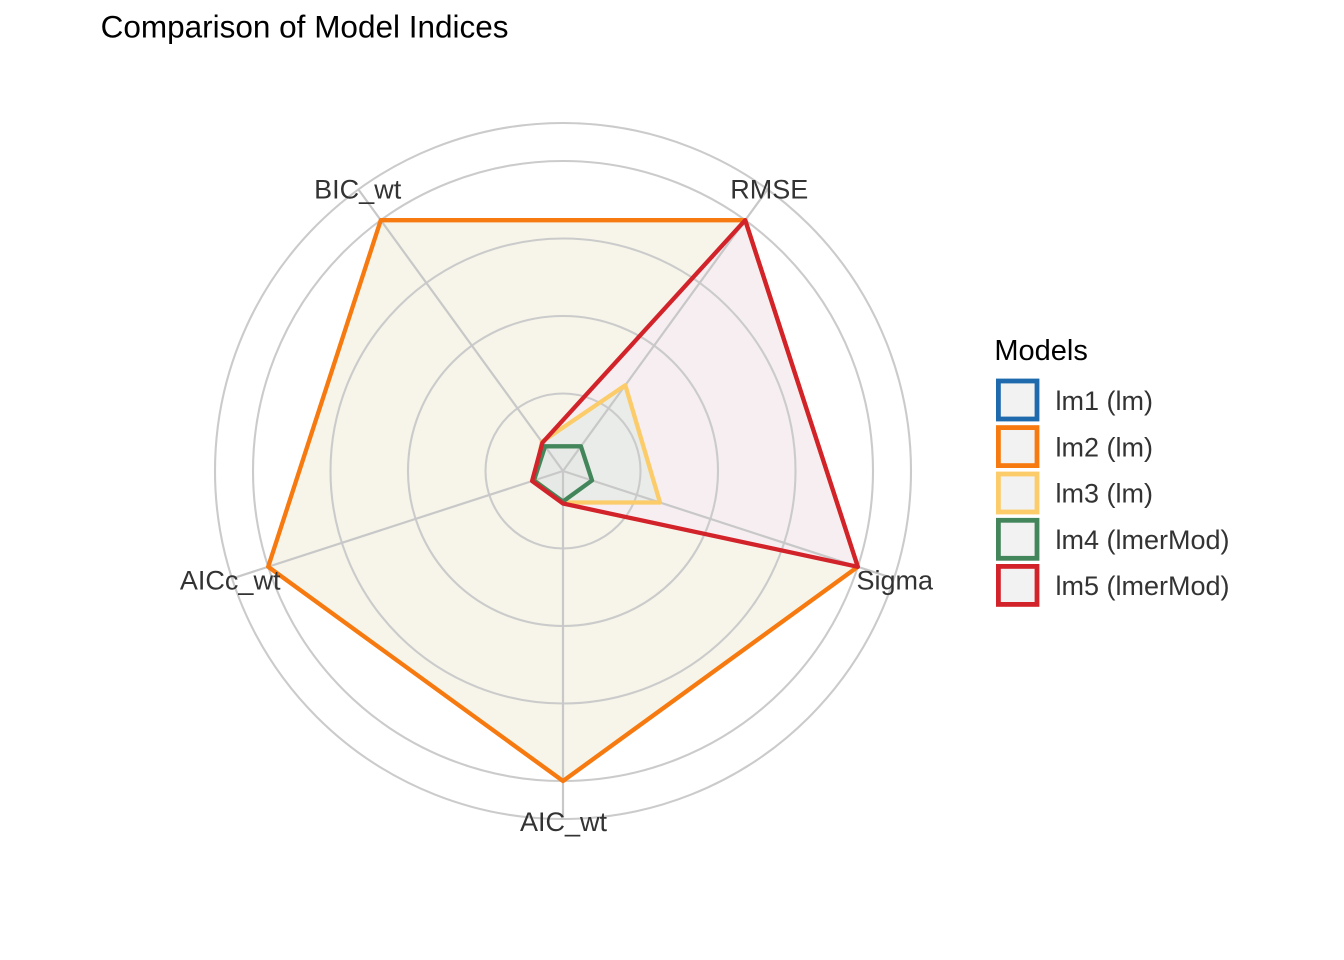 This screenshot has height=960, width=1344. Describe the element at coordinates (564, 822) in the screenshot. I see `svg-text: AIC_wt` at that location.